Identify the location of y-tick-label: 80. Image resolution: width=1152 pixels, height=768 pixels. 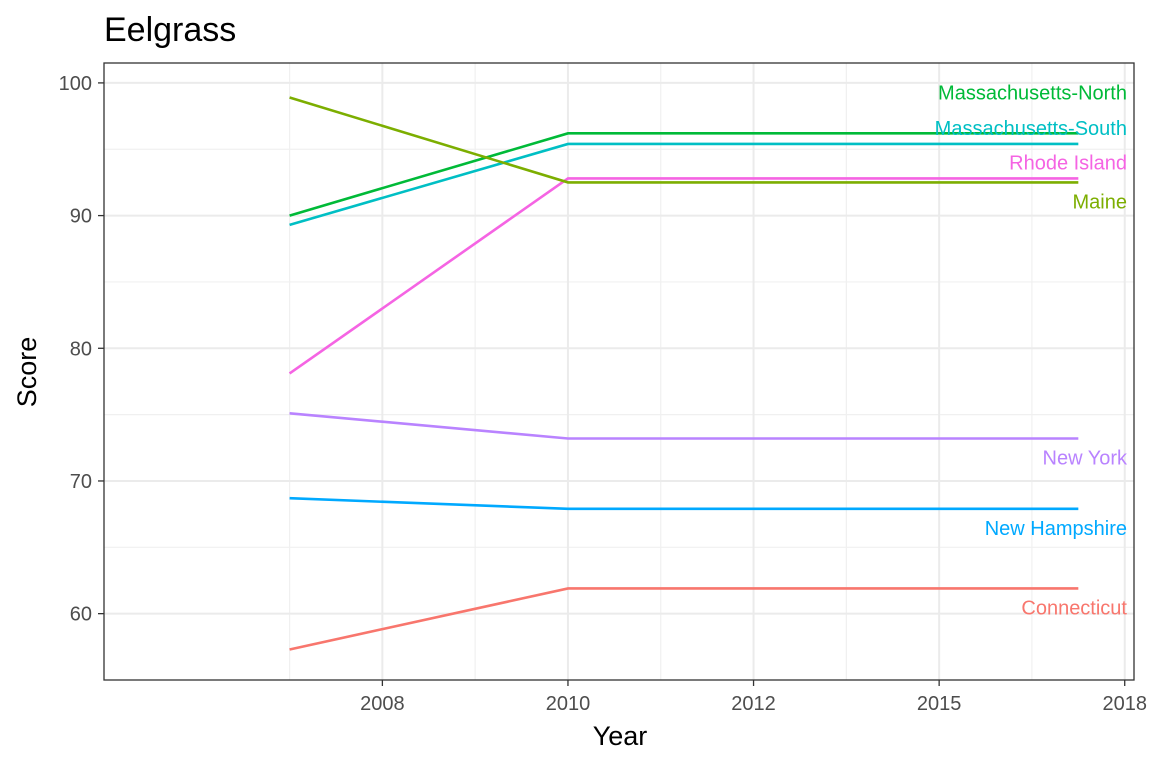
(81, 349).